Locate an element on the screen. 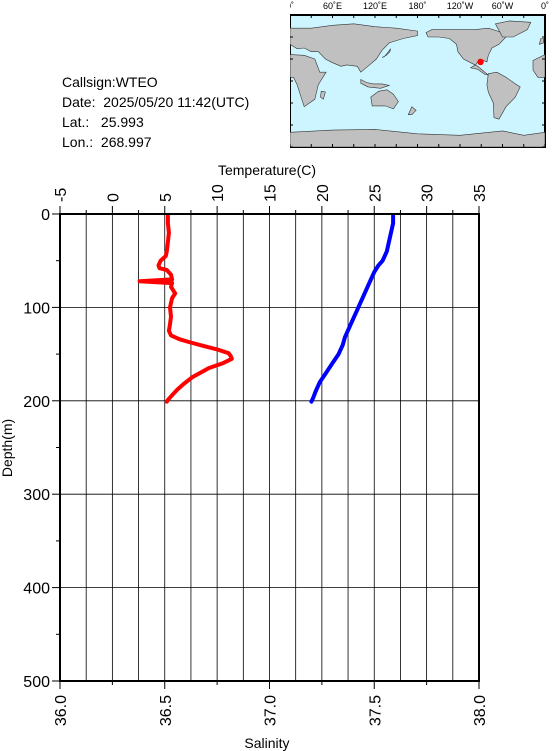 This screenshot has width=553, height=751. map-ticks is located at coordinates (418, 81).